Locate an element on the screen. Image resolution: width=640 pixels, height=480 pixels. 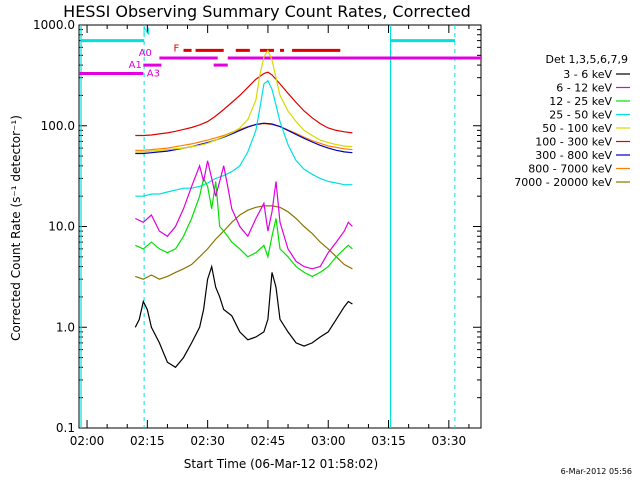
legend-entry-label: 25 - 50 keV is located at coordinates (580, 115).